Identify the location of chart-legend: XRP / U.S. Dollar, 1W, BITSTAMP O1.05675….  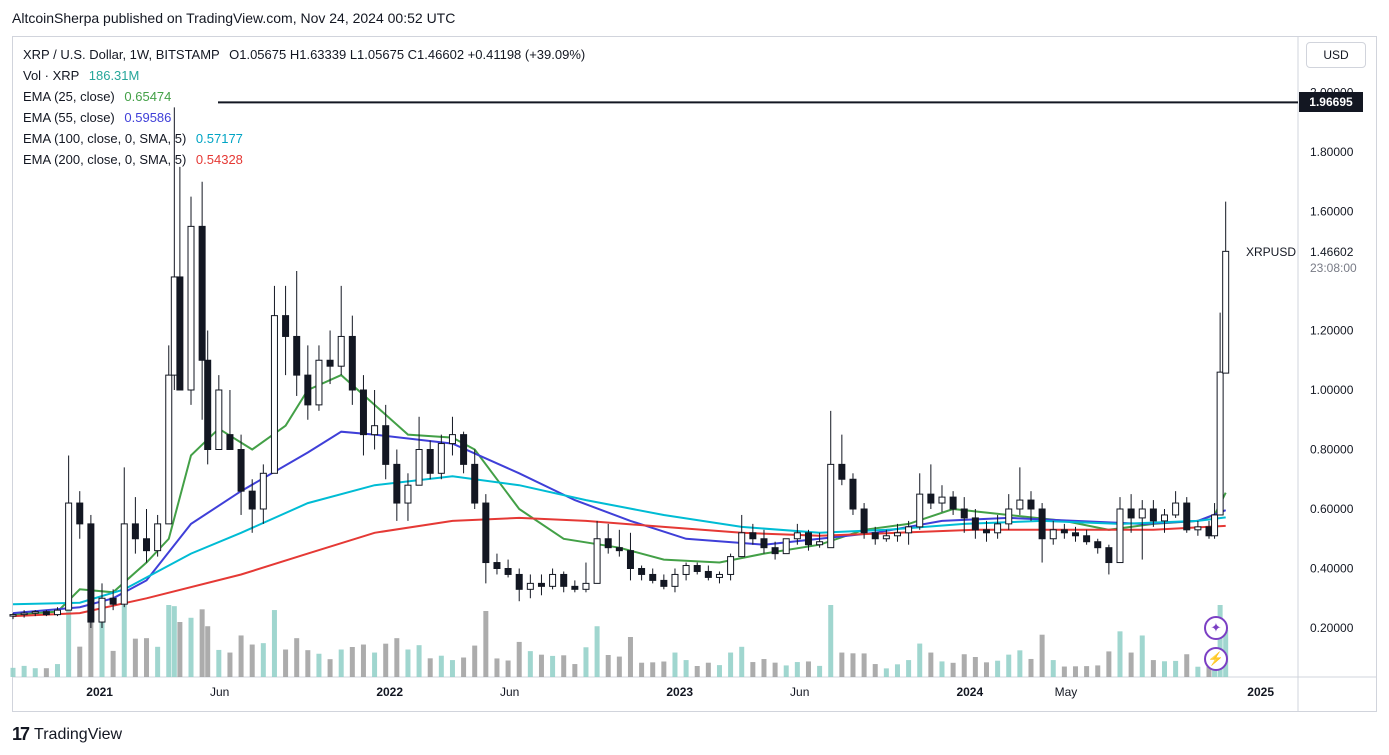
(304, 107).